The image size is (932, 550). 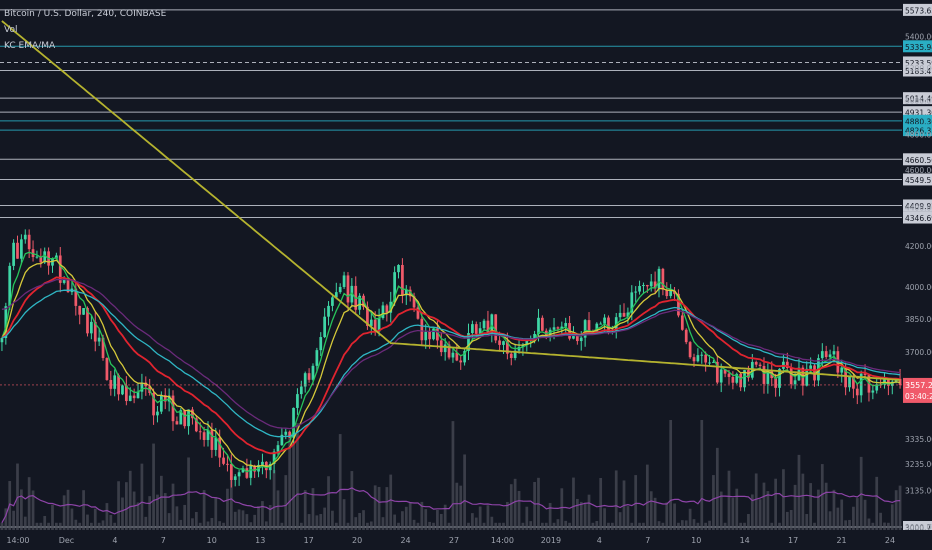 What do you see at coordinates (451, 505) in the screenshot?
I see `volume-ma-line` at bounding box center [451, 505].